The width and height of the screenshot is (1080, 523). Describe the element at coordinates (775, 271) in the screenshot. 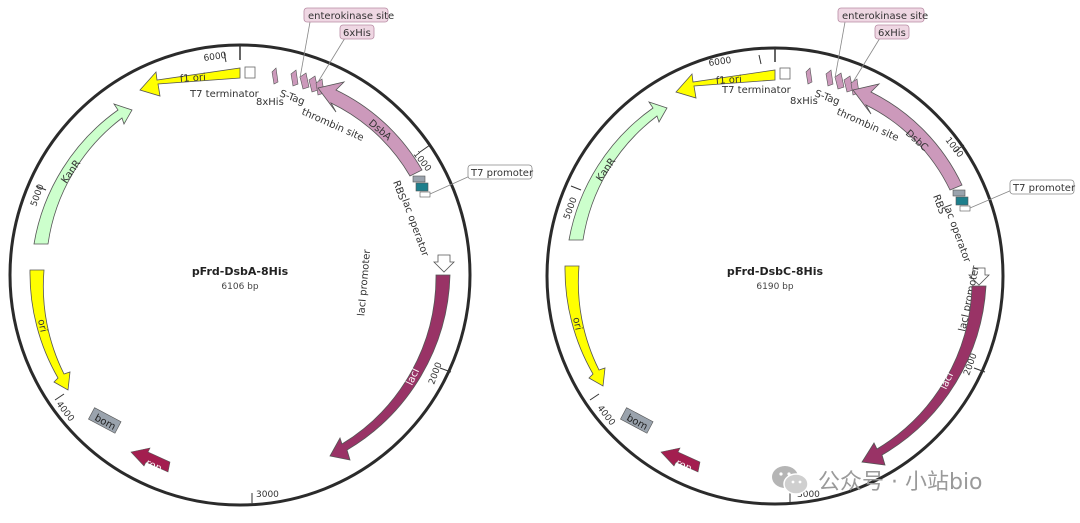

I see `plasmid-name: pFrd-DsbC-8His` at that location.